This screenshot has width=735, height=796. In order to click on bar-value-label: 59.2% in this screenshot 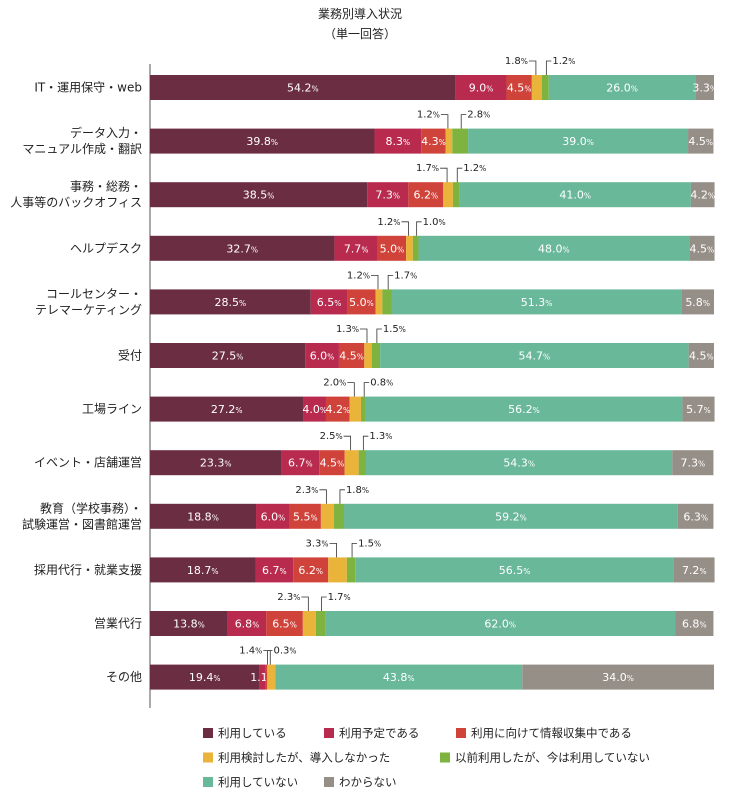, I will do `click(511, 516)`.